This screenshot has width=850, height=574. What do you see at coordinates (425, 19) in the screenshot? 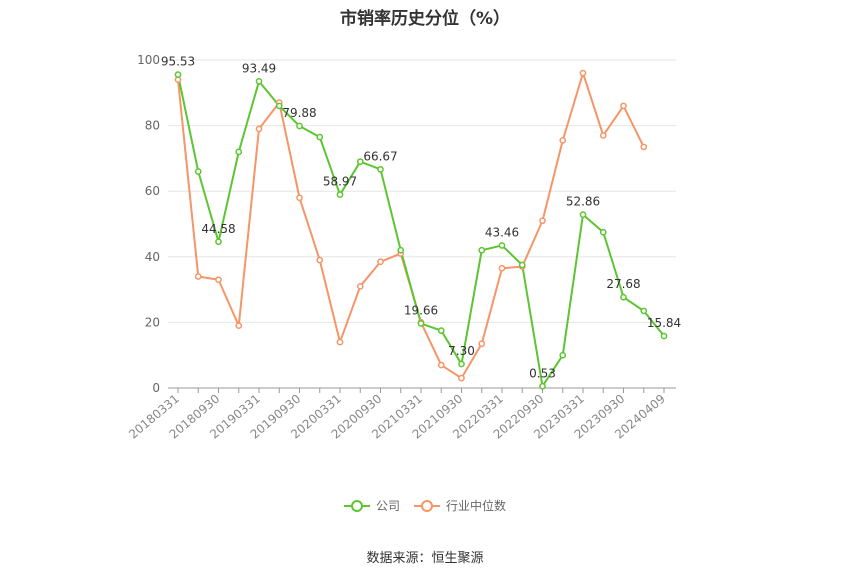
I see `chart-title: 市销率历史分位（%）` at bounding box center [425, 19].